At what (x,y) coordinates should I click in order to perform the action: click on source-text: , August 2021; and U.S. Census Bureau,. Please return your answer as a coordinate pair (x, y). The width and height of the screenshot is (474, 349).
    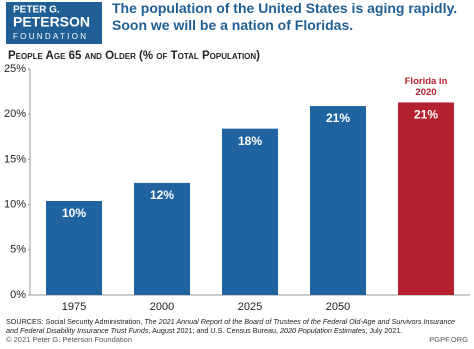
    Looking at the image, I should click on (214, 330).